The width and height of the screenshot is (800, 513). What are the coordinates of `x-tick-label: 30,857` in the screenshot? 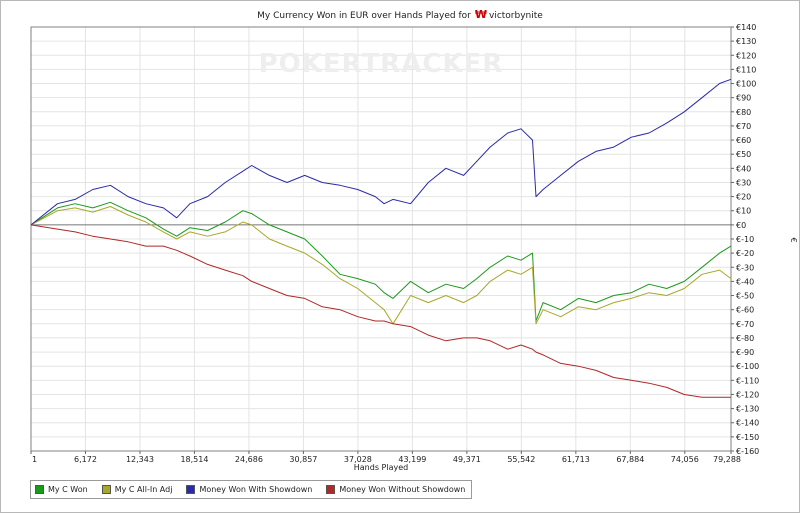 It's located at (303, 459).